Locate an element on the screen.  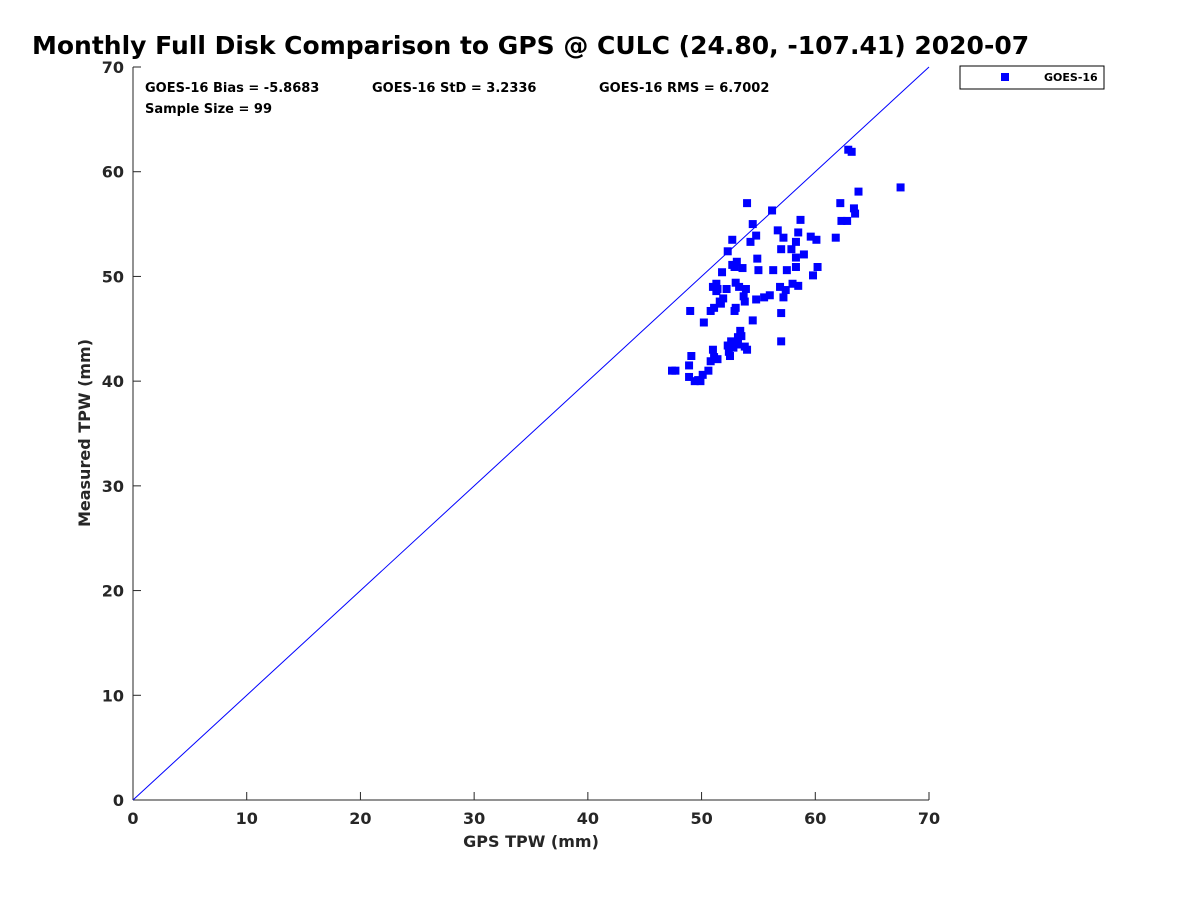
data-points is located at coordinates (786, 265).